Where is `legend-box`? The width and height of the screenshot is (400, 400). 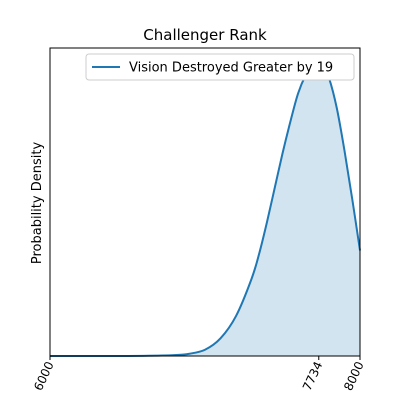 legend-box is located at coordinates (220, 67).